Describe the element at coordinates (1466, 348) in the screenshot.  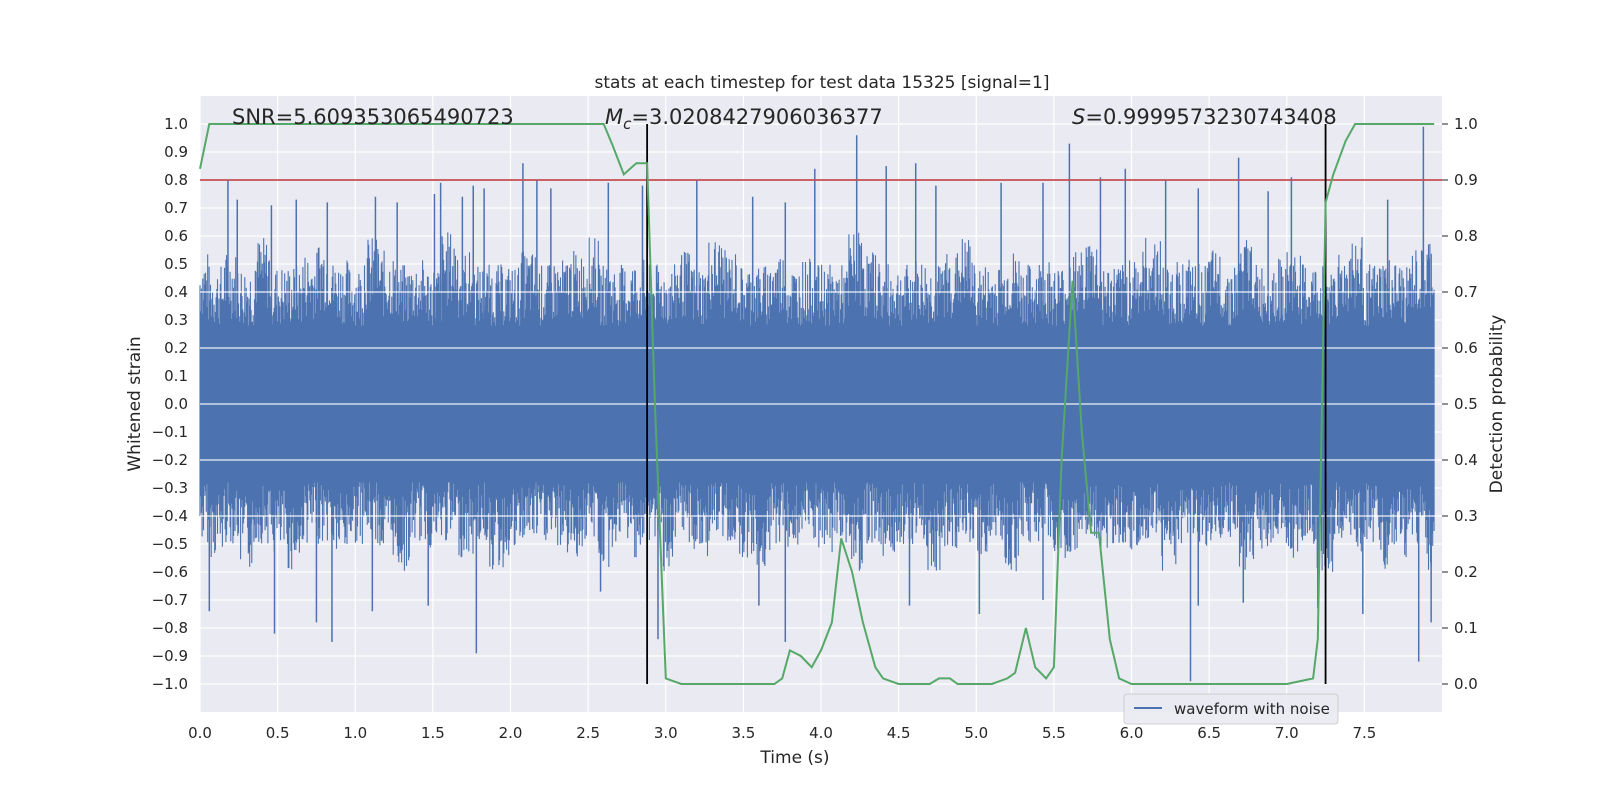
I see `y-tick-label-right: 0.6` at that location.